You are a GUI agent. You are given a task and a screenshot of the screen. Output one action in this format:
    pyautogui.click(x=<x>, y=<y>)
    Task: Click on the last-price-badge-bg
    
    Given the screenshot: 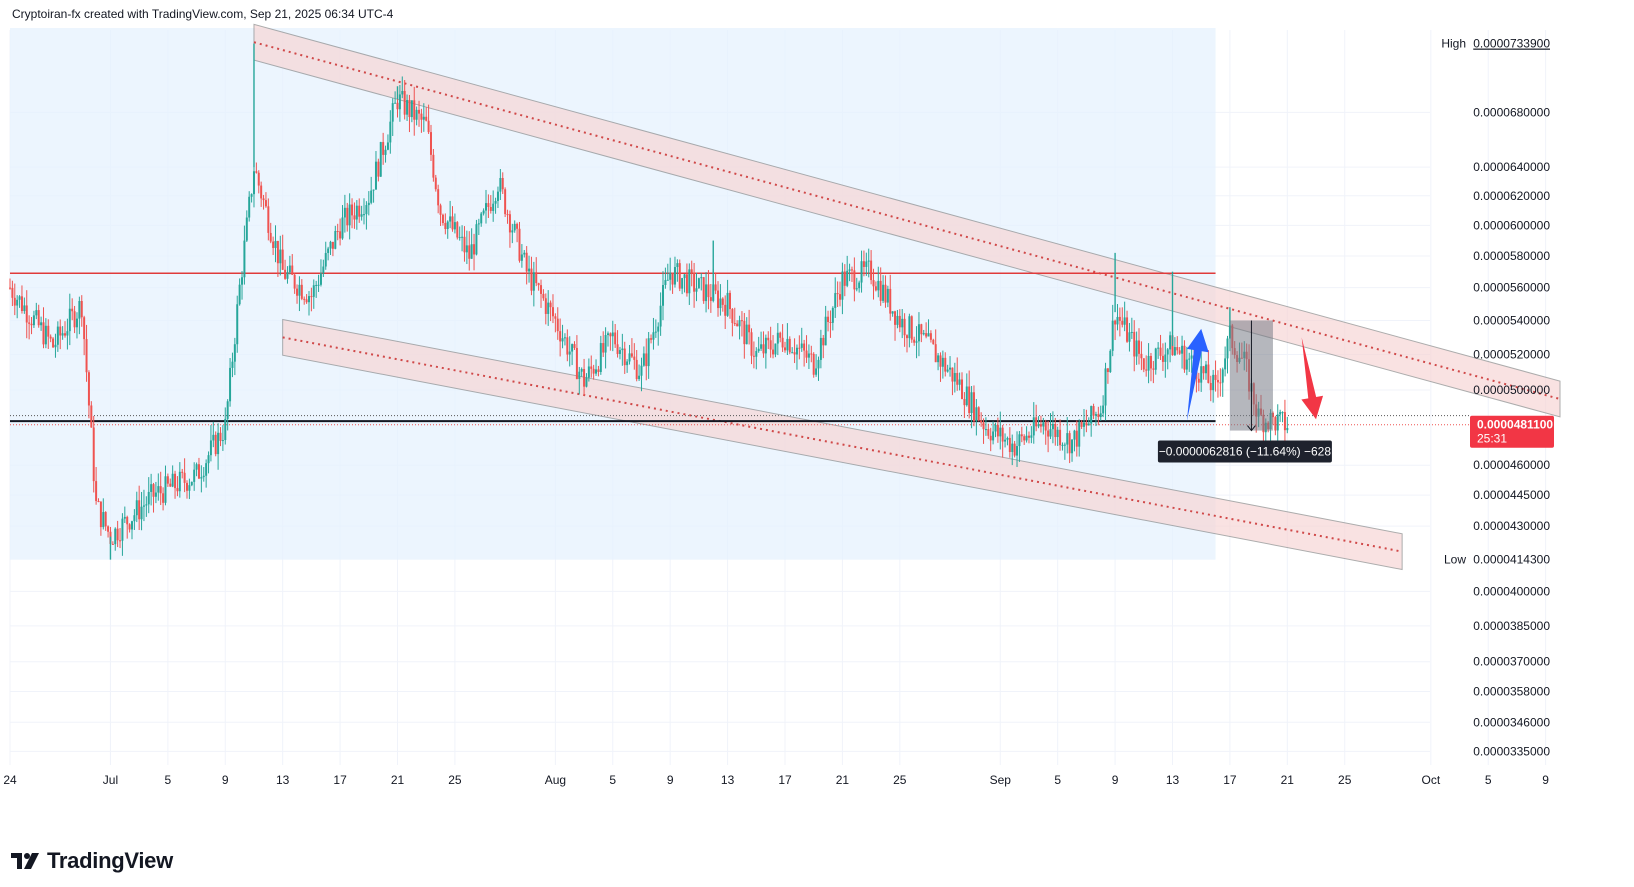 What is the action you would take?
    pyautogui.click(x=1512, y=431)
    